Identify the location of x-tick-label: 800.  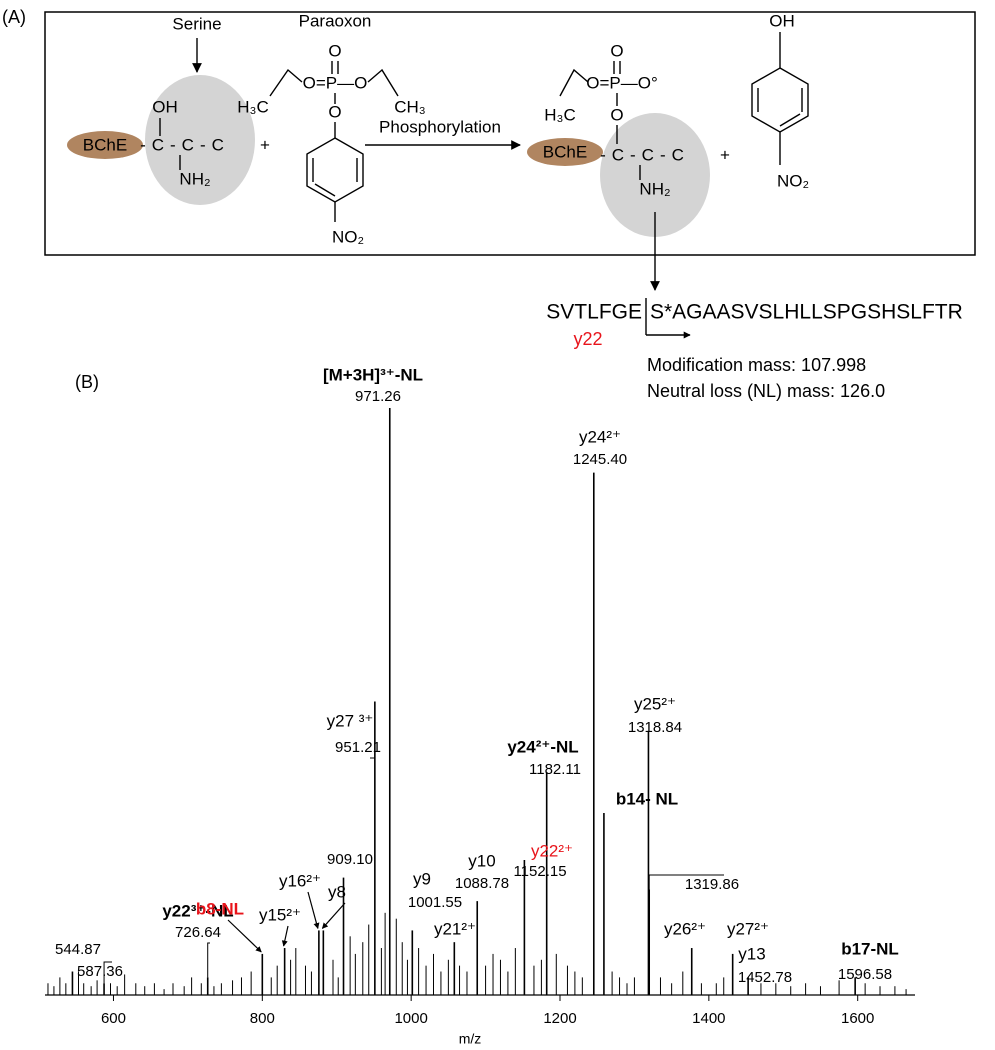
(262, 1018).